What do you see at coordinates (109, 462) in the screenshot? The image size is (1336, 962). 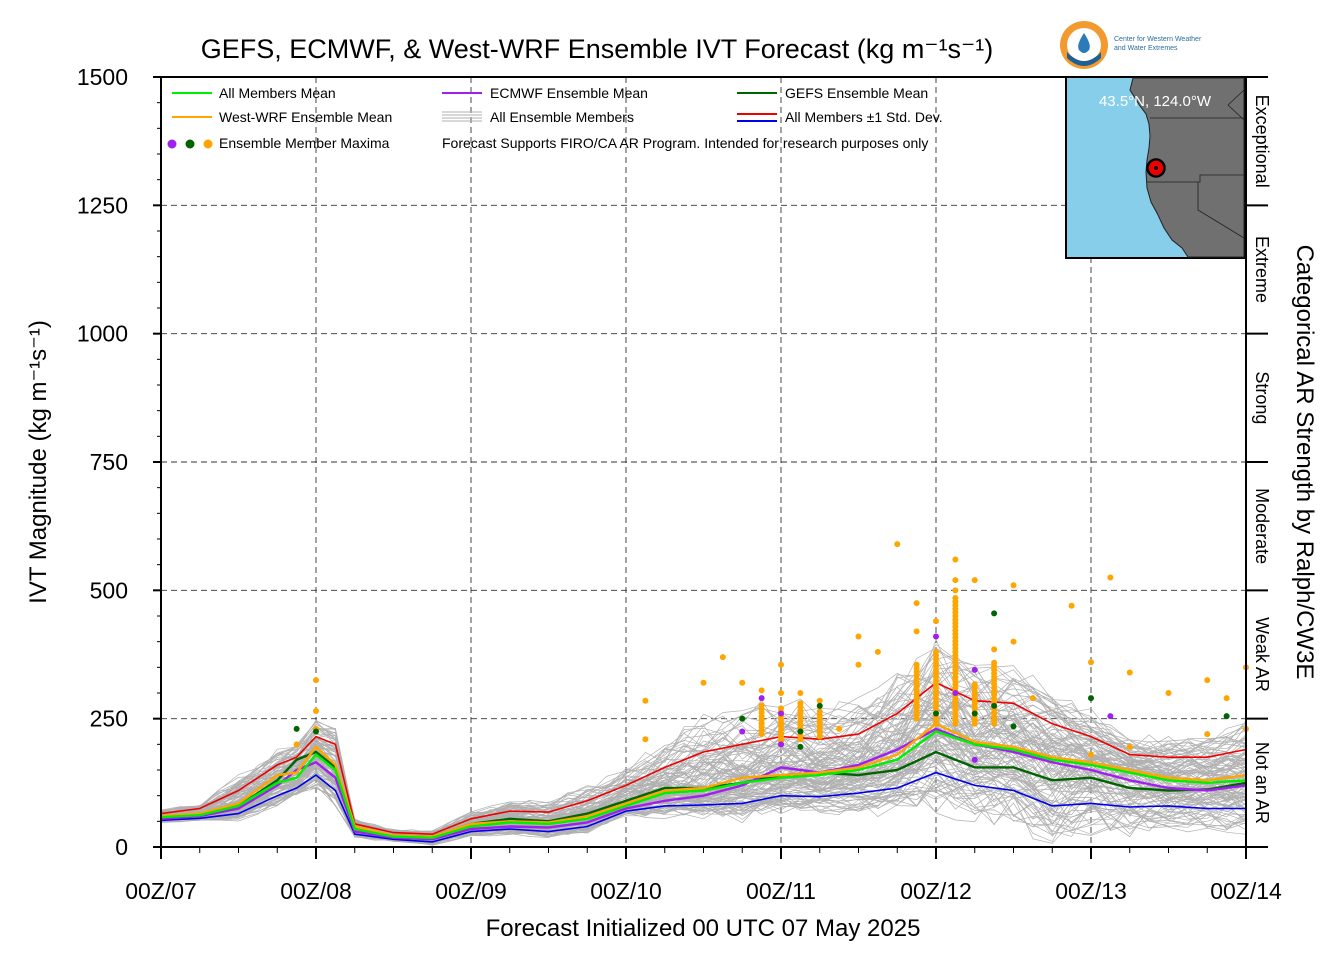 I see `y-tick-label: 750` at bounding box center [109, 462].